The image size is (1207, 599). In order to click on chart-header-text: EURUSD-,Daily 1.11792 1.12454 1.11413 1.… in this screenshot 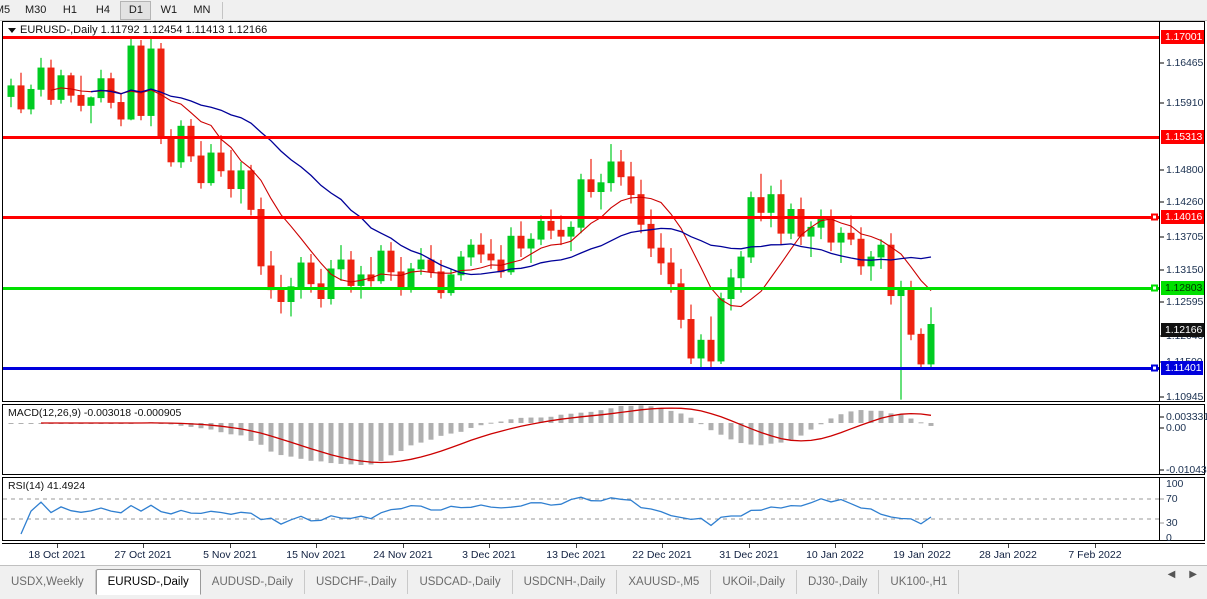, I will do `click(144, 30)`.